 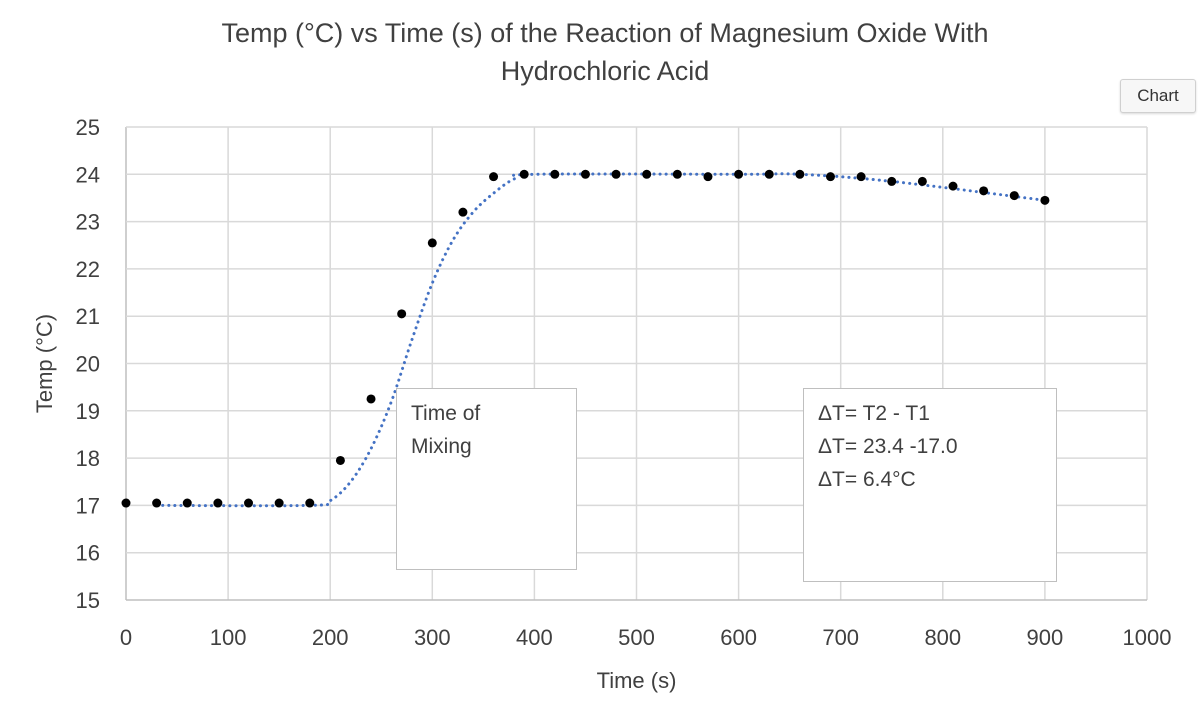 What do you see at coordinates (1045, 637) in the screenshot?
I see `x-tick-label: 900` at bounding box center [1045, 637].